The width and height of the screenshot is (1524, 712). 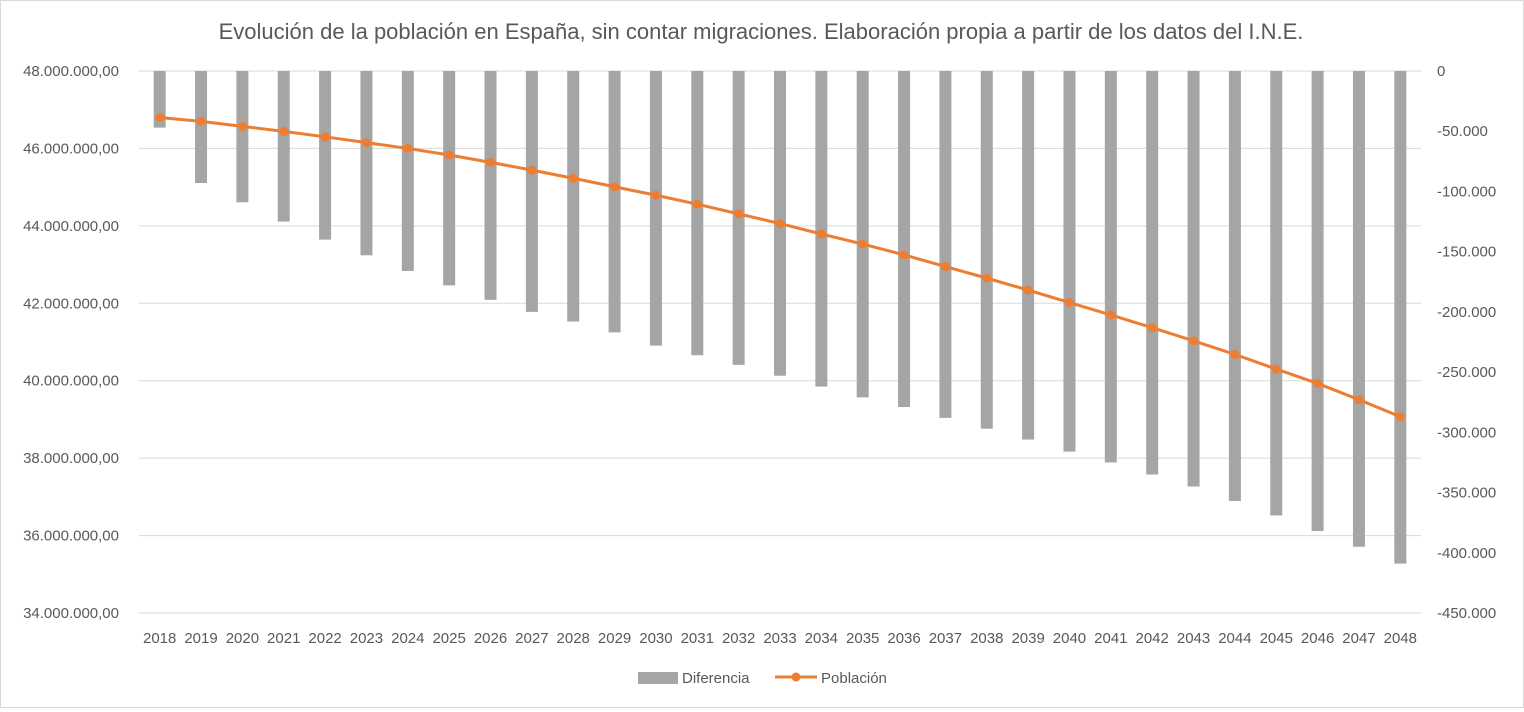 What do you see at coordinates (796, 677) in the screenshot?
I see `legend-swatch-poblacion-marker` at bounding box center [796, 677].